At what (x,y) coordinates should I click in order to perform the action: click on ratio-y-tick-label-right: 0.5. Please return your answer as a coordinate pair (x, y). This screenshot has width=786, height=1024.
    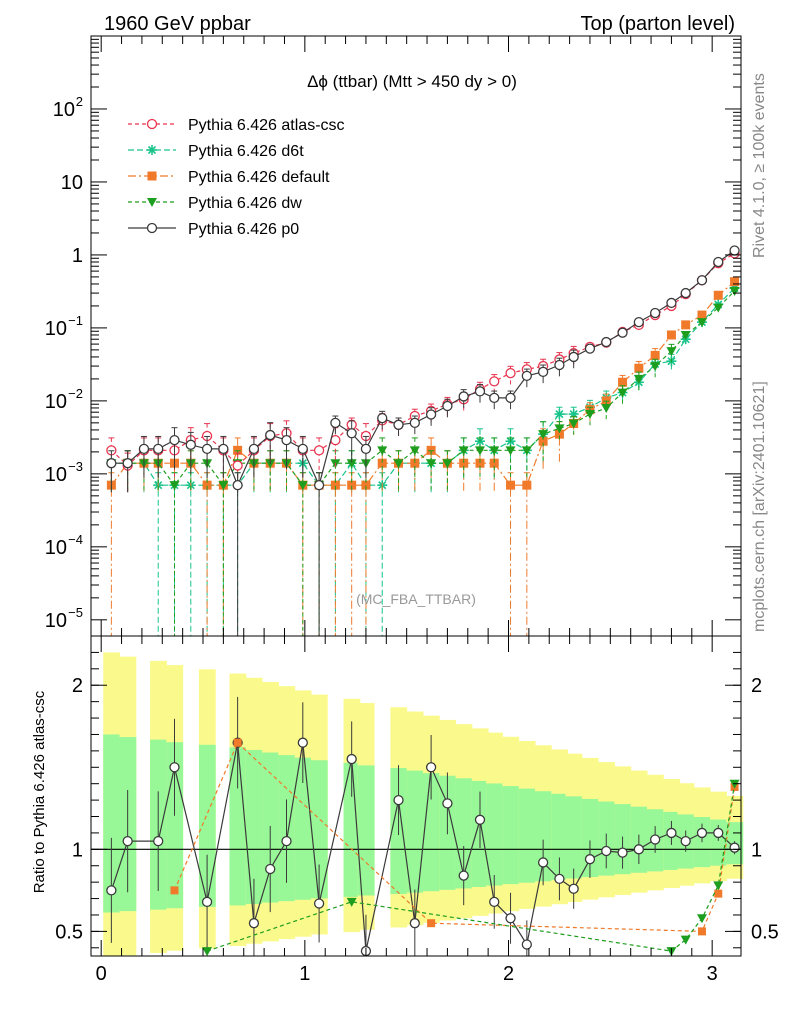
    Looking at the image, I should click on (765, 932).